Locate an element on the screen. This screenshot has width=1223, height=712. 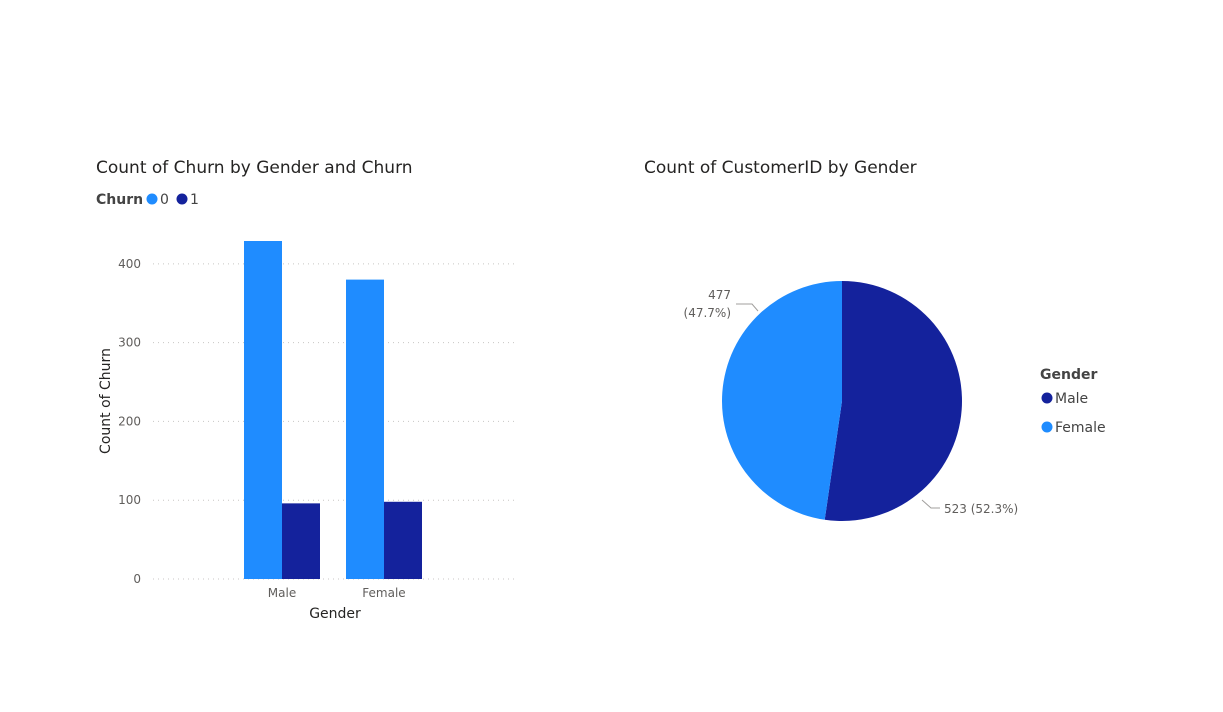
bar-legend-label-0: 0 is located at coordinates (164, 200).